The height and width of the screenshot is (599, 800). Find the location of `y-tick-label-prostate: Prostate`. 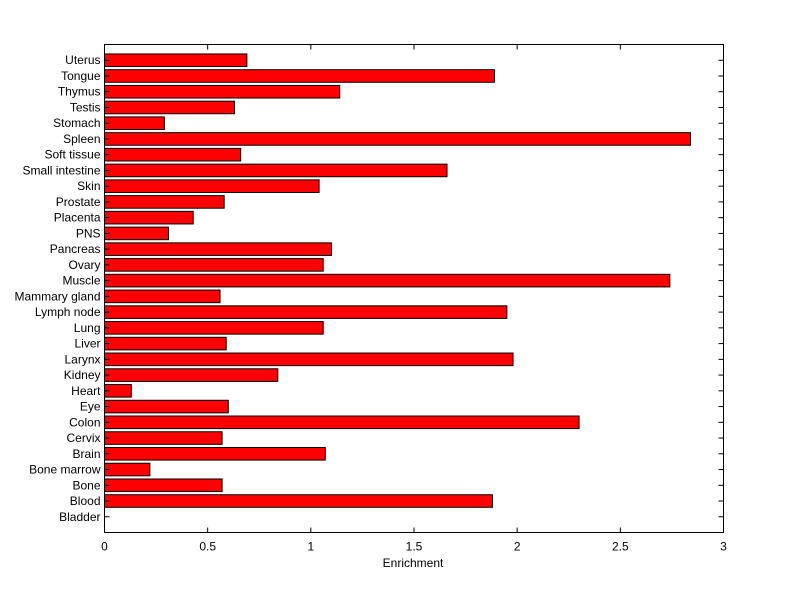

y-tick-label-prostate: Prostate is located at coordinates (78, 202).